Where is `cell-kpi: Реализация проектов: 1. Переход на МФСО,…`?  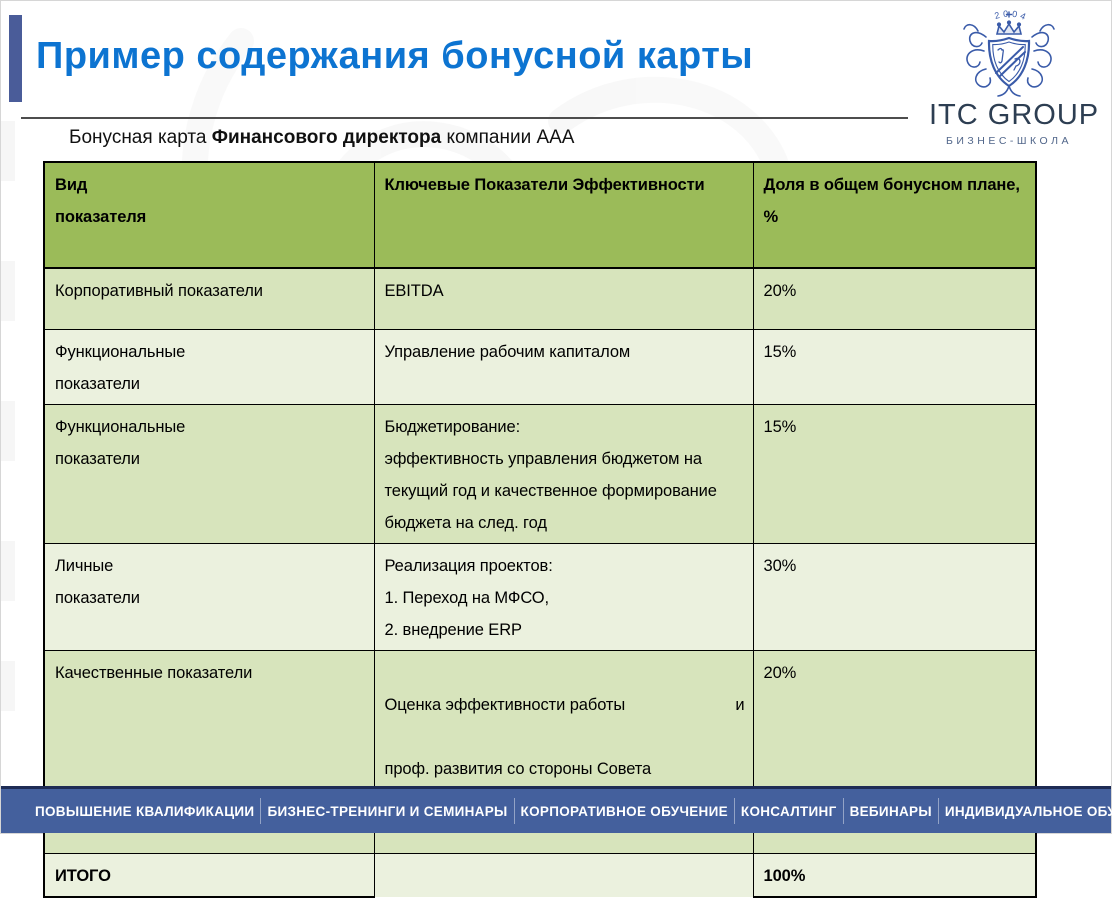 cell-kpi: Реализация проектов: 1. Переход на МФСО,… is located at coordinates (563, 596).